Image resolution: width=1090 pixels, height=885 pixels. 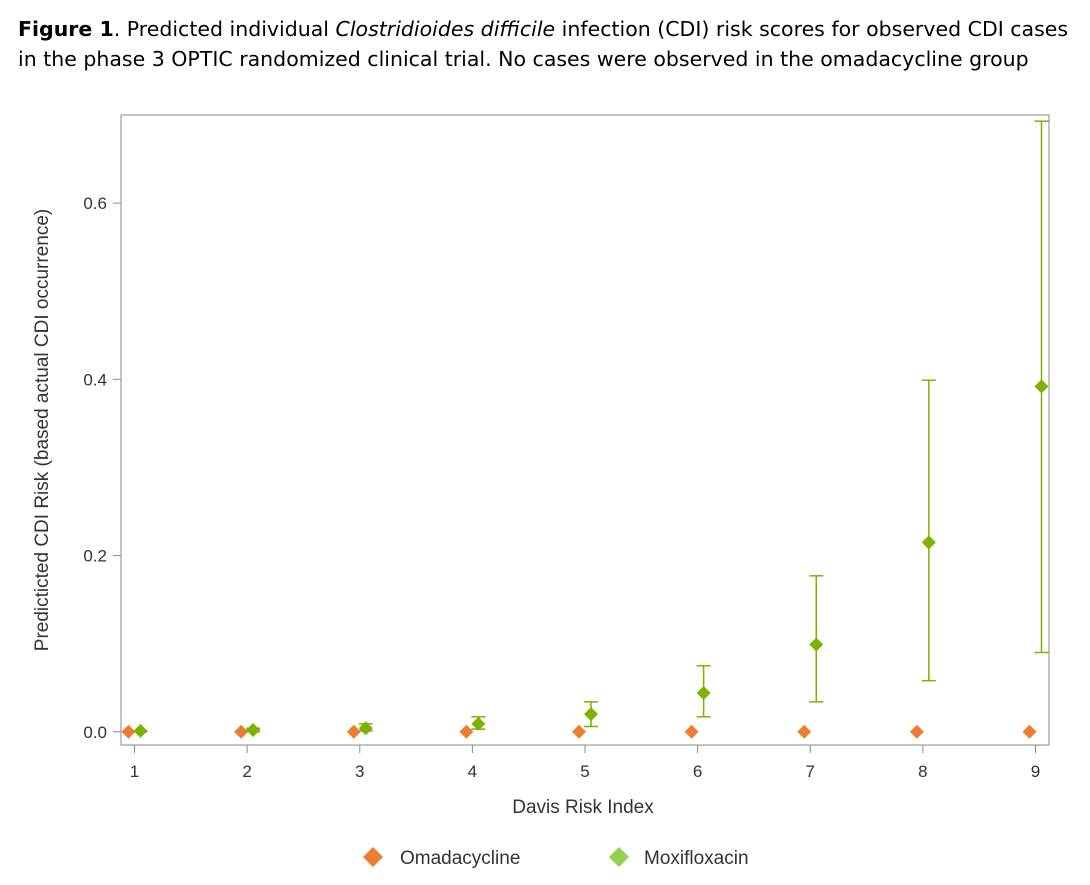 I want to click on series-omadacycline, so click(x=579, y=731).